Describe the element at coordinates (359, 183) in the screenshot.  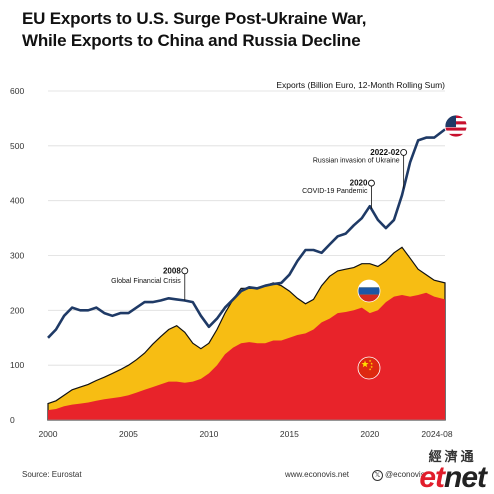
I see `annotation-year: 2020` at that location.